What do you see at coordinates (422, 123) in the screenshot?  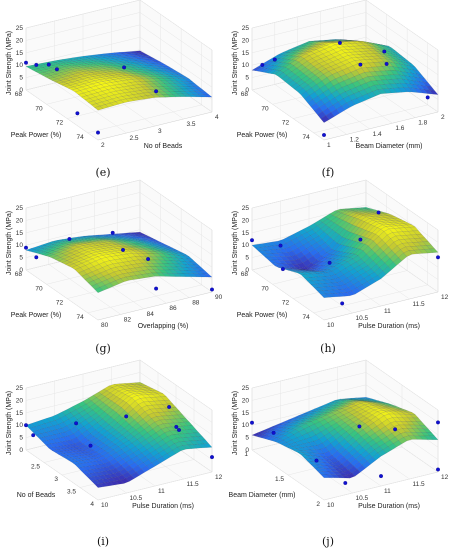 I see `y-tick-label: 1.8` at bounding box center [422, 123].